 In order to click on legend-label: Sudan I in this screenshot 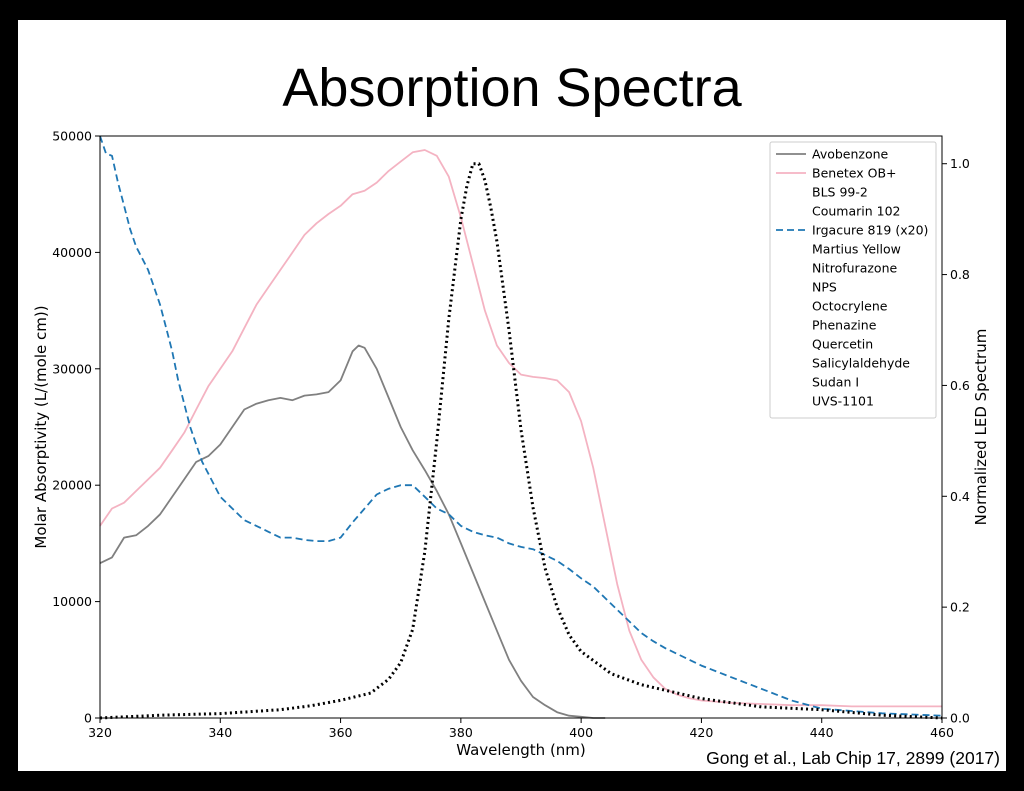, I will do `click(835, 382)`.